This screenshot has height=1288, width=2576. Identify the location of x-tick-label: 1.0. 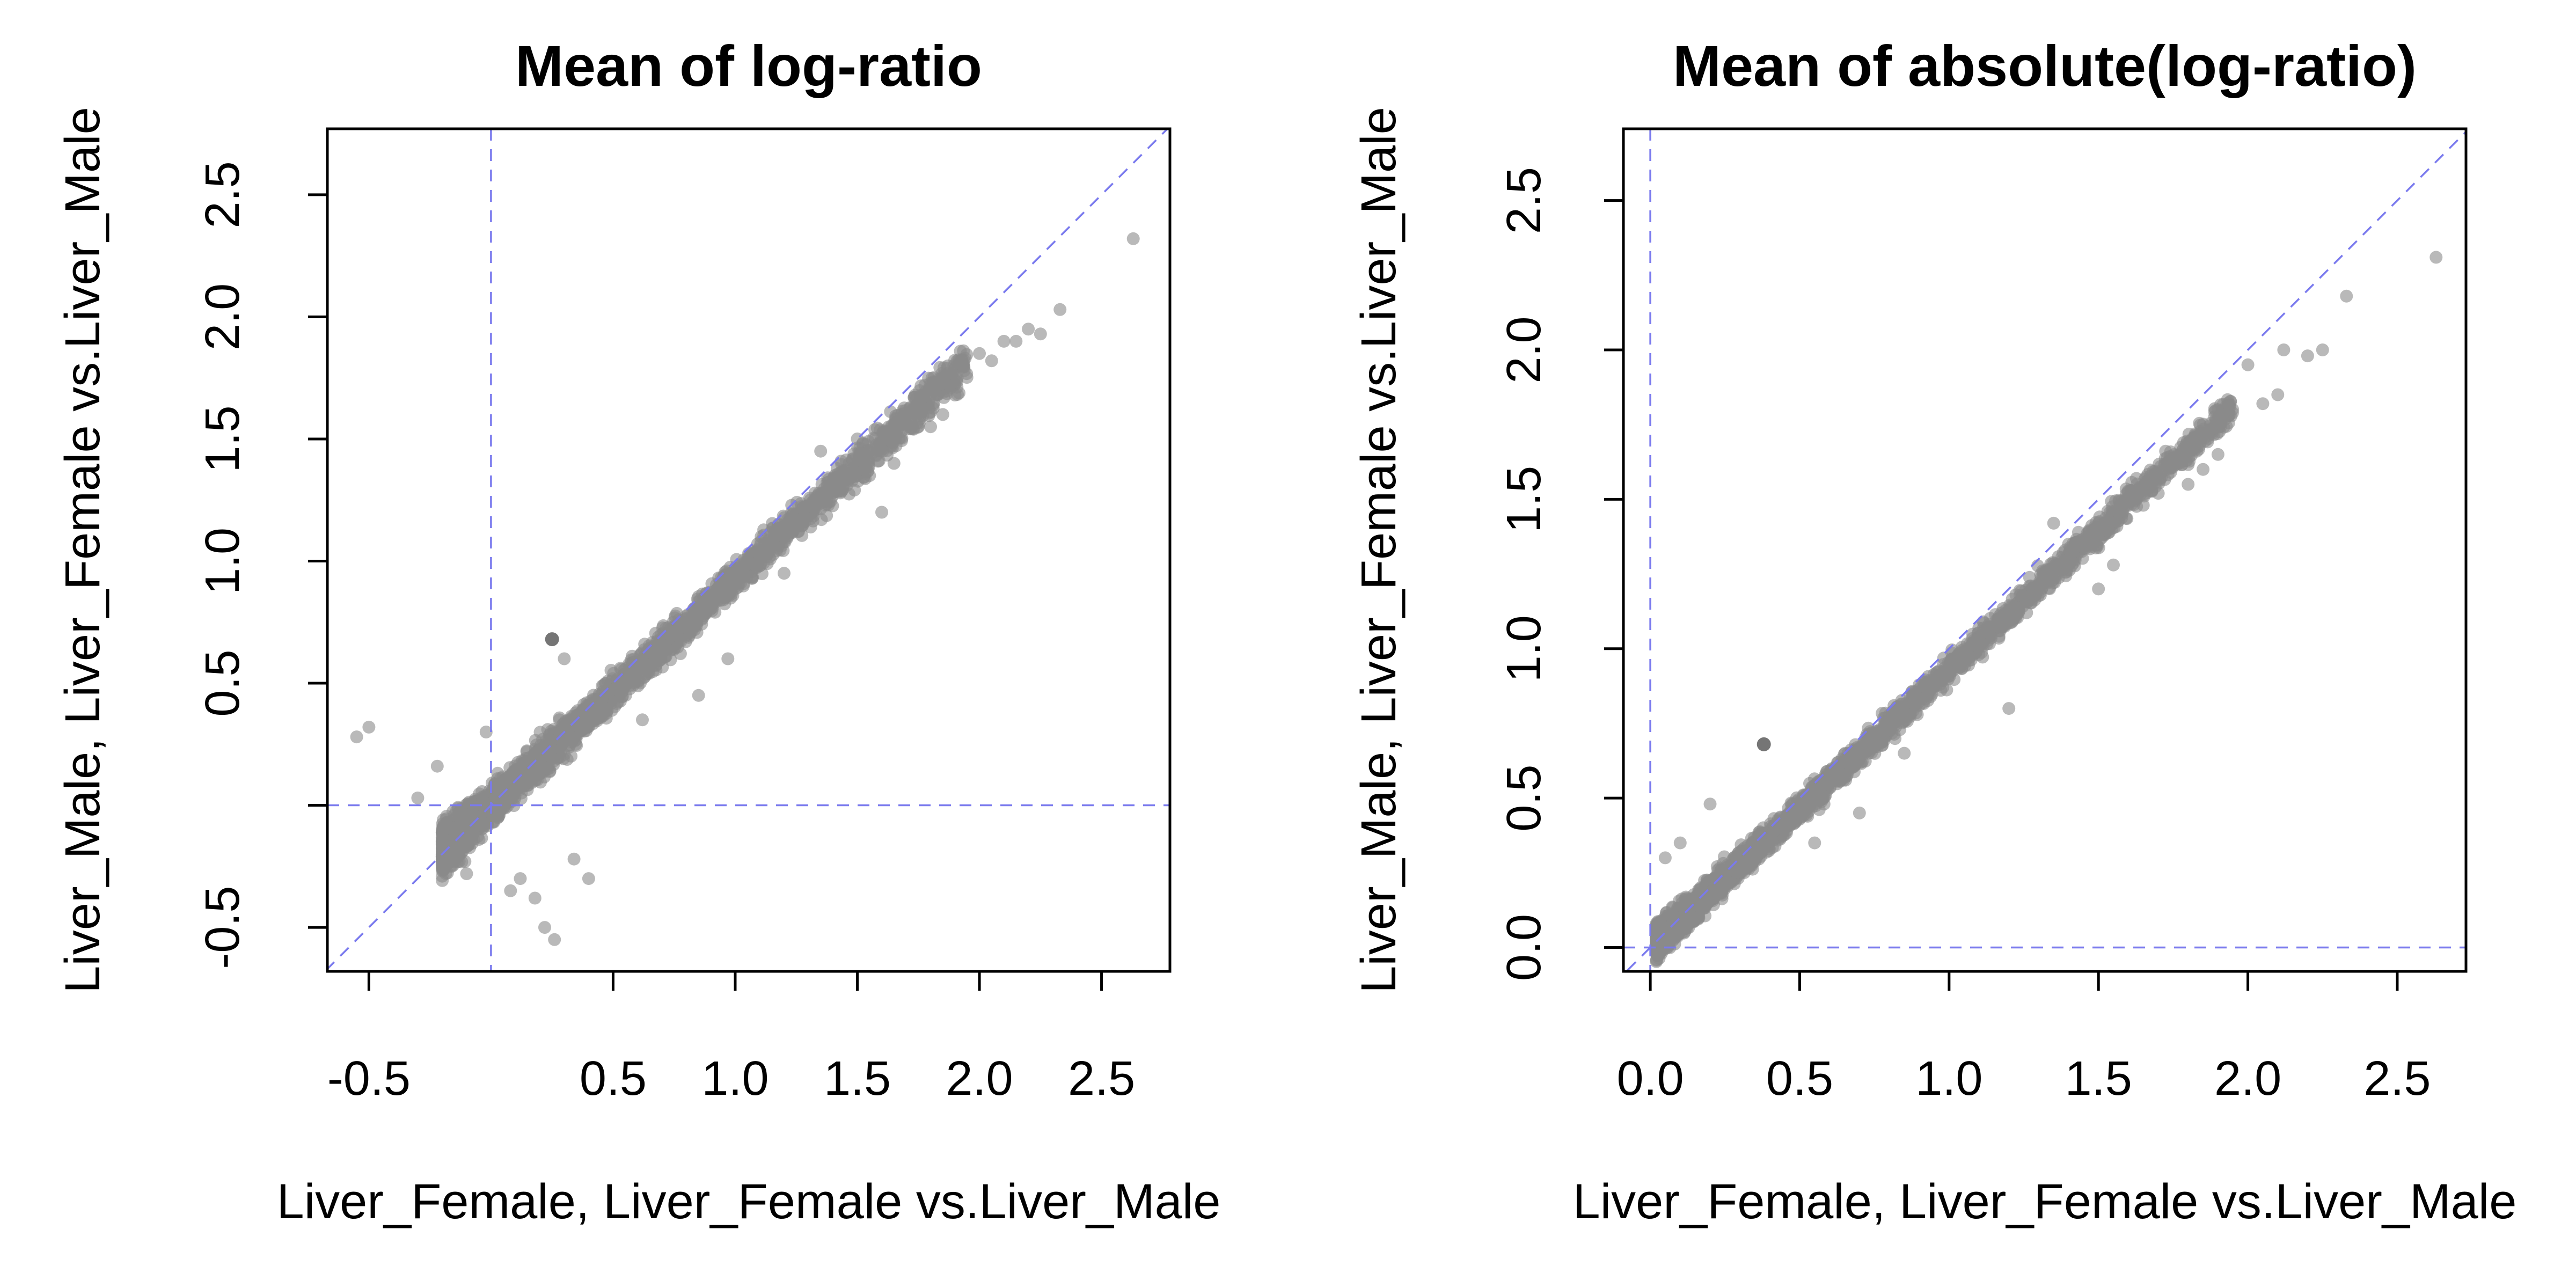
(735, 1079).